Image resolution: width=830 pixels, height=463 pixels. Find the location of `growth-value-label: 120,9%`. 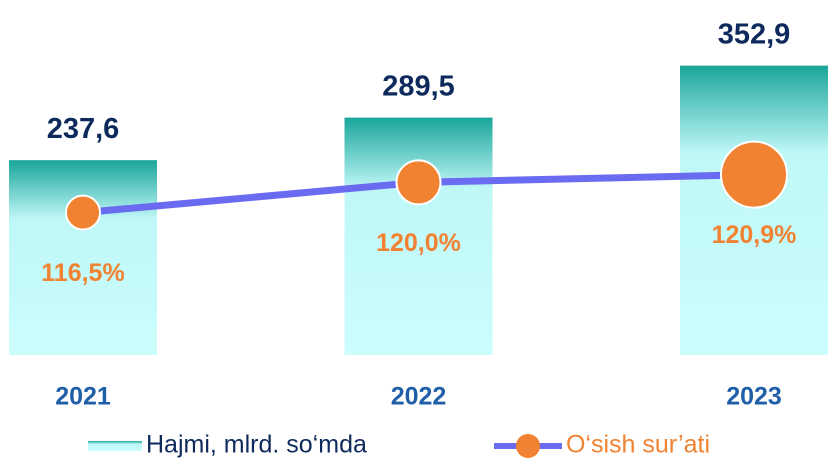

growth-value-label: 120,9% is located at coordinates (754, 235).